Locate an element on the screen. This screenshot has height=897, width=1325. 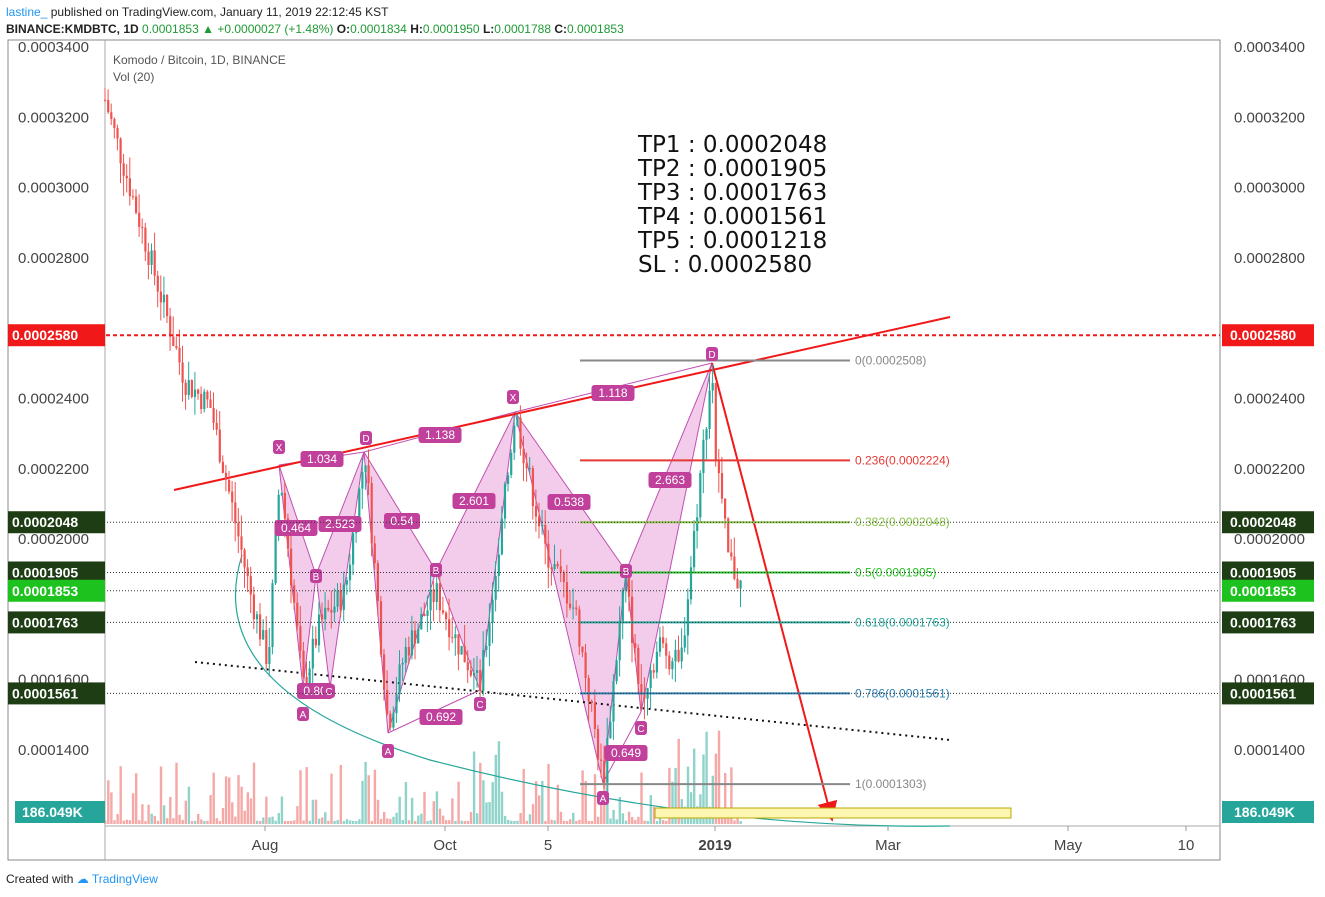
support-trendline is located at coordinates (572, 701).